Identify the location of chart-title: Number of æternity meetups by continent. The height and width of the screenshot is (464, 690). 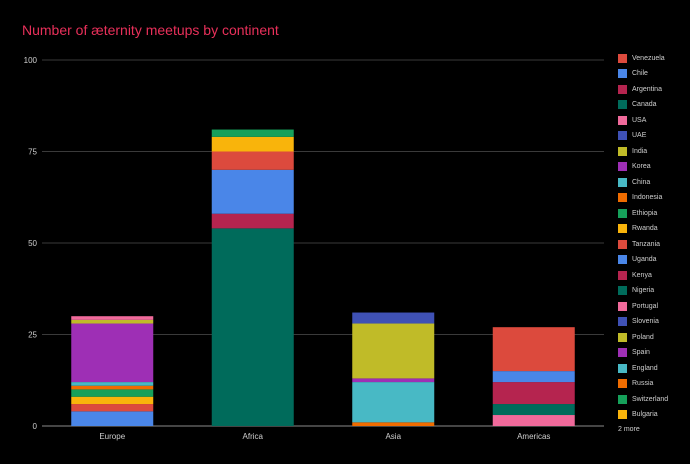
(150, 30).